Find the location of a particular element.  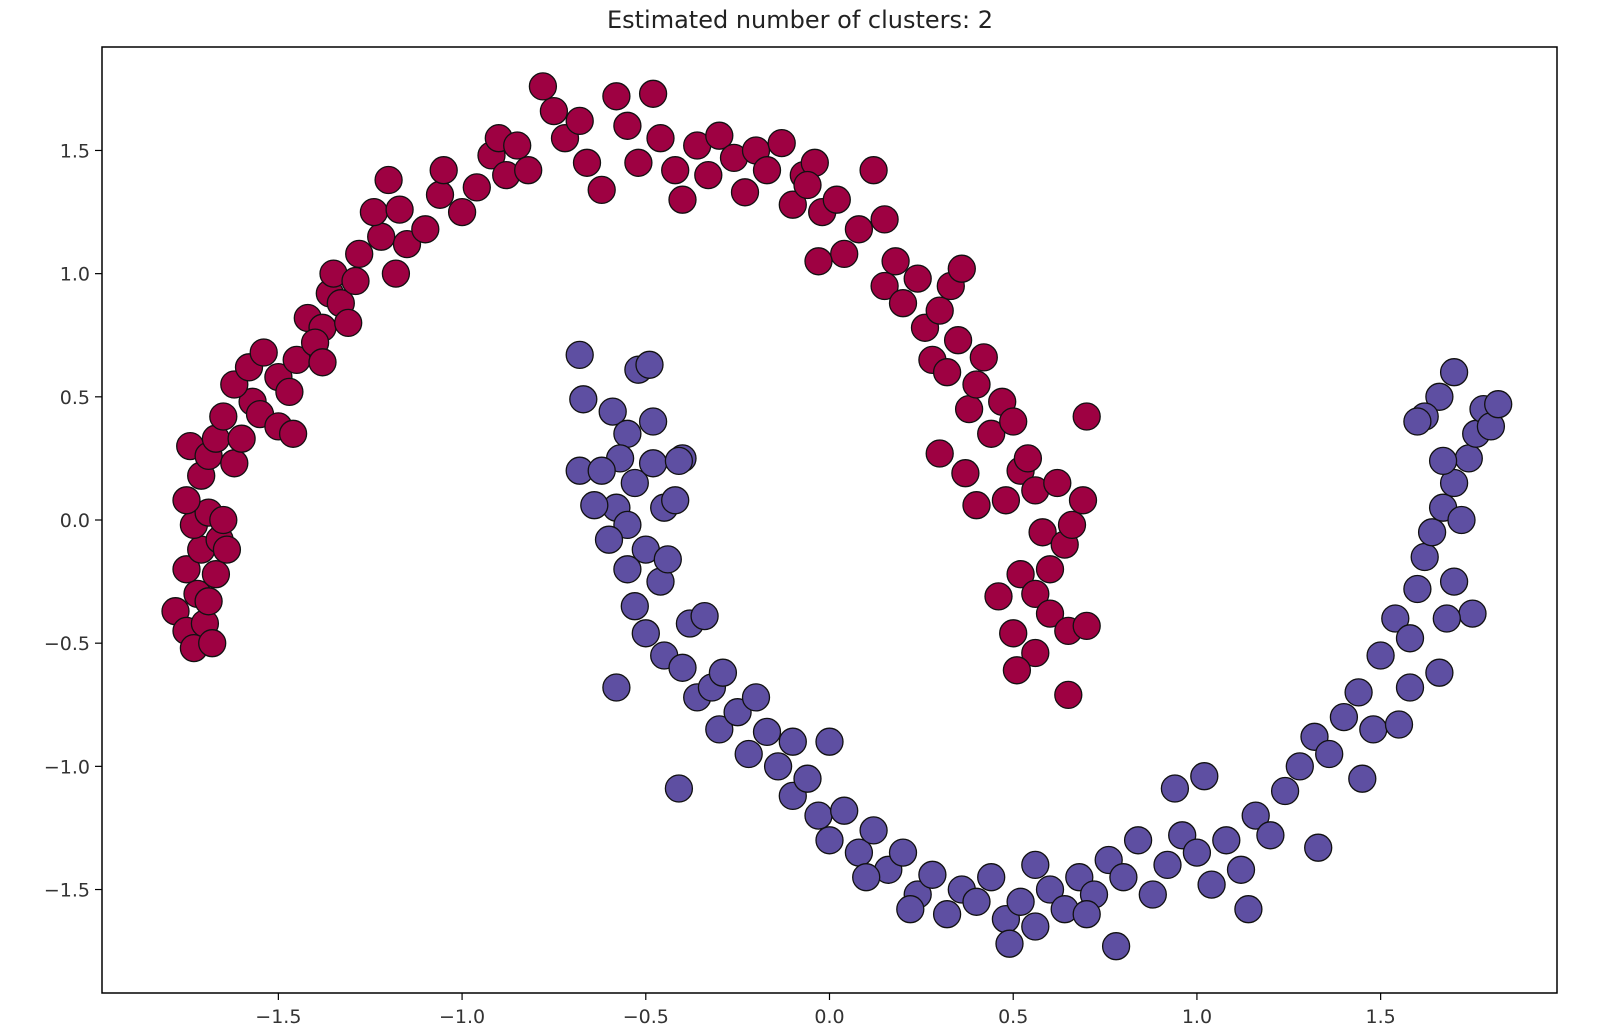

y-tick-label: 1.5 is located at coordinates (75, 151).